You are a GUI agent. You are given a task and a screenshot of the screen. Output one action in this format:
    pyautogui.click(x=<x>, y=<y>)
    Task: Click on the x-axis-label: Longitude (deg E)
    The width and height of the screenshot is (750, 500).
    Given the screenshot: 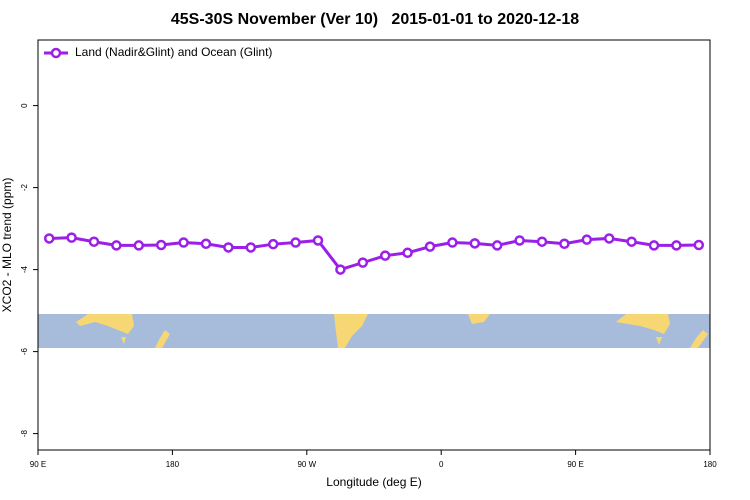 What is the action you would take?
    pyautogui.click(x=373, y=482)
    